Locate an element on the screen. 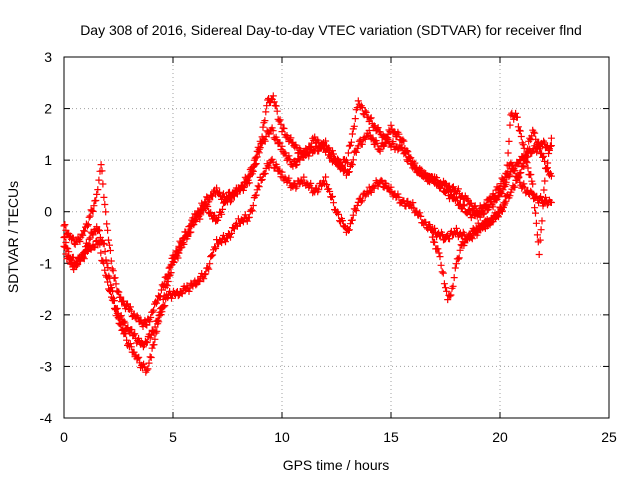  y-tick-label: 3 is located at coordinates (48, 57).